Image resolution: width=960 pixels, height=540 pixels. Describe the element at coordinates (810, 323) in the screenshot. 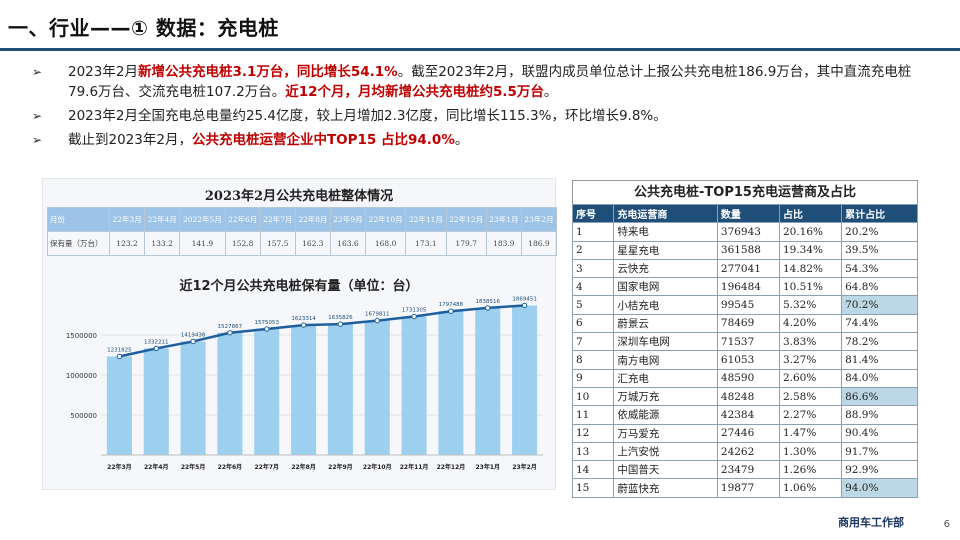

I see `table-cell: 4.20%` at that location.